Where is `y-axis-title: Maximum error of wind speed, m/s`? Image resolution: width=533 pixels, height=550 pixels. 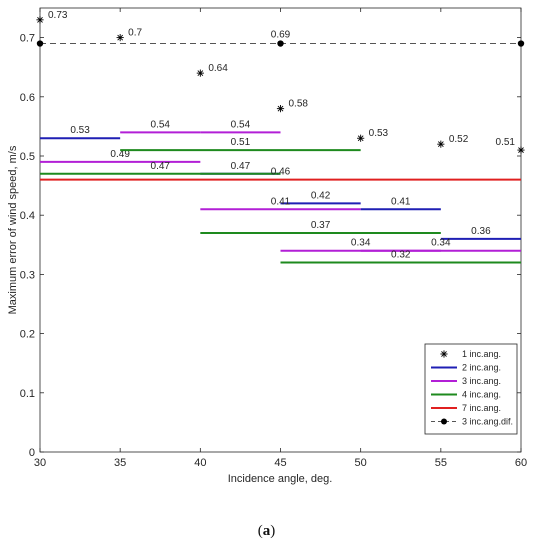 y-axis-title: Maximum error of wind speed, m/s is located at coordinates (13, 229).